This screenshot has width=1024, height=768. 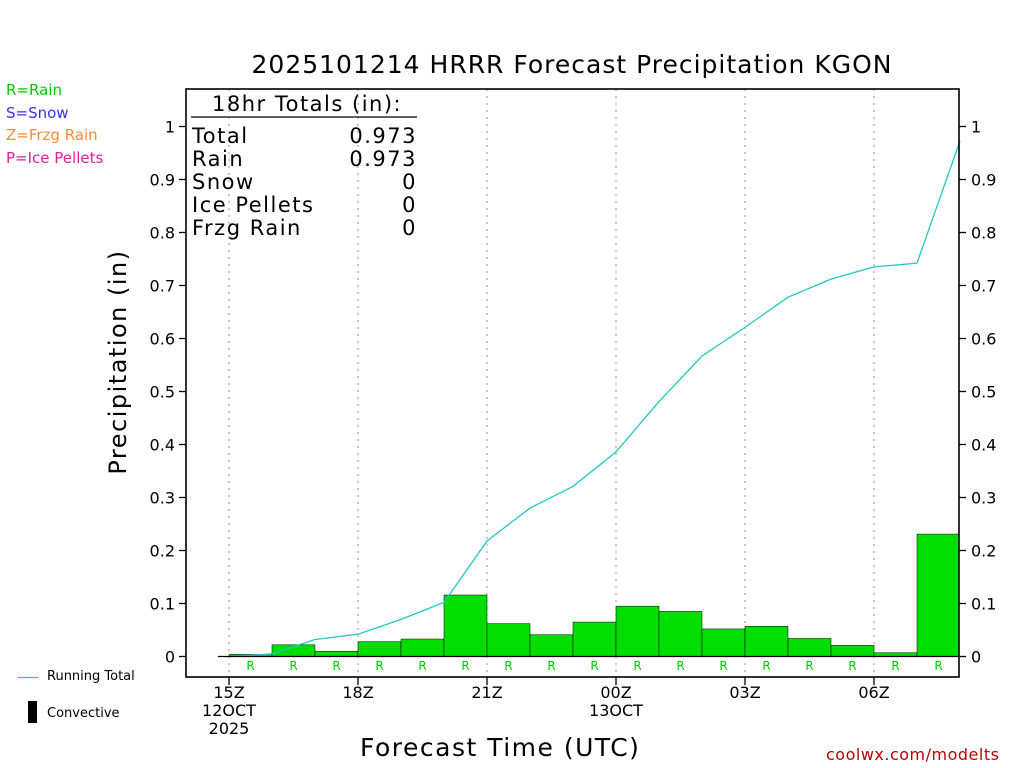 I want to click on y-tick-label-right: 0, so click(x=976, y=657).